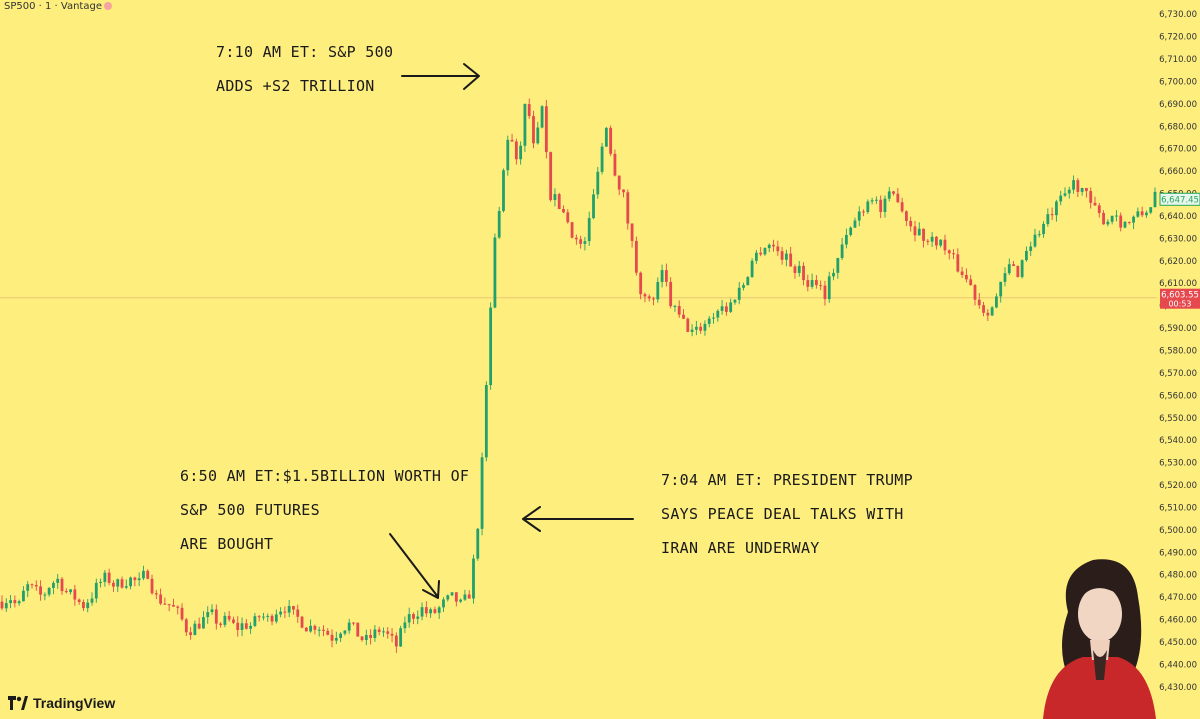 Image resolution: width=1200 pixels, height=719 pixels. What do you see at coordinates (1178, 127) in the screenshot?
I see `axis-tick-label: 6,680.00` at bounding box center [1178, 127].